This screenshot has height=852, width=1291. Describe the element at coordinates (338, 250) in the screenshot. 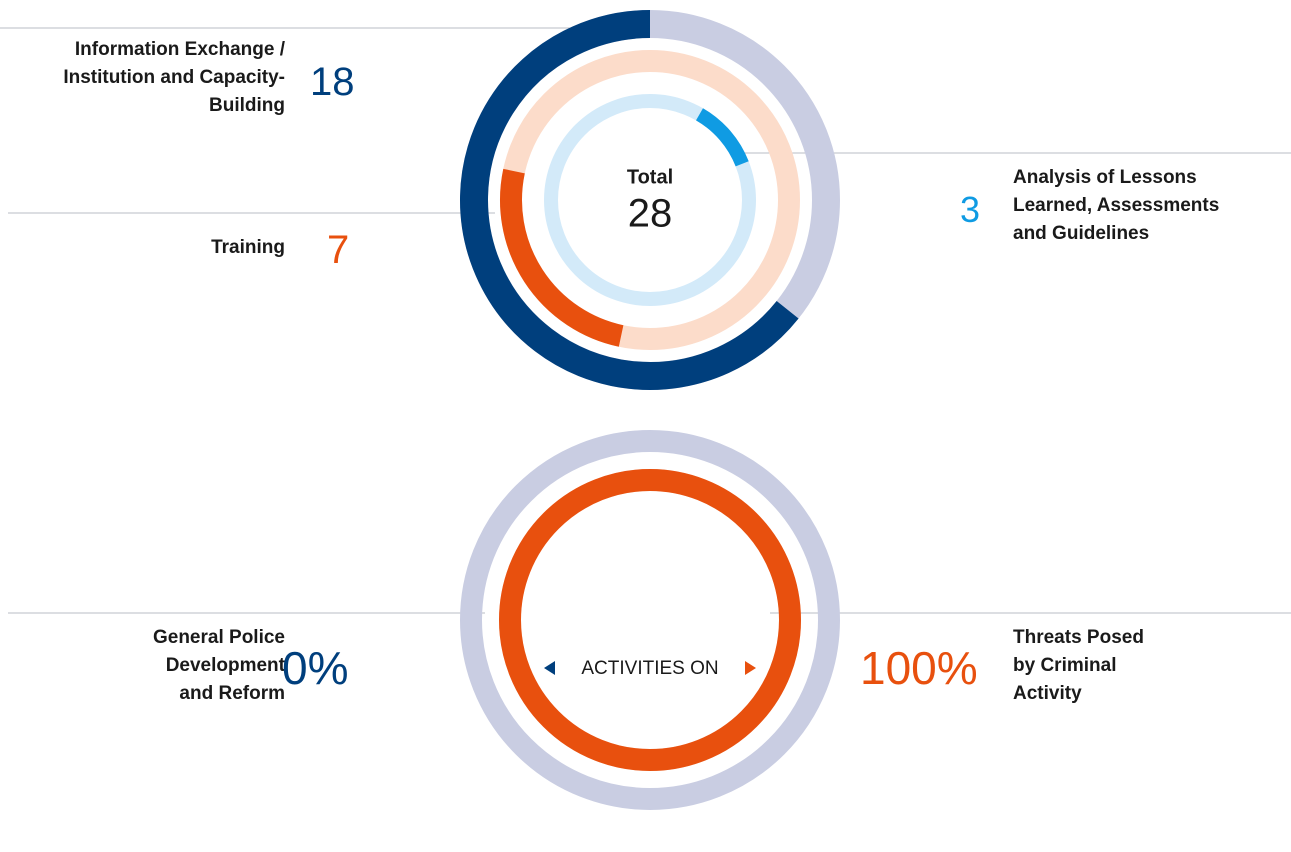

I see `value-label: 7` at that location.